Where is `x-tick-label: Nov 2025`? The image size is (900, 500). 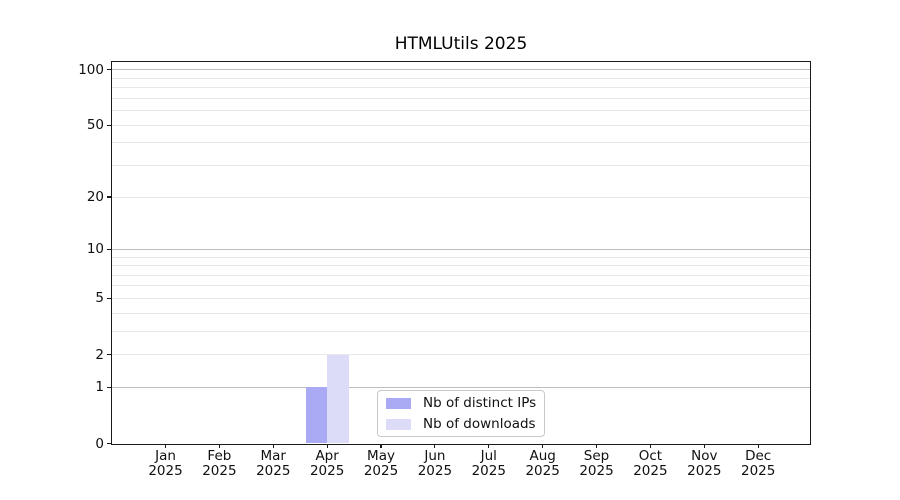 x-tick-label: Nov 2025 is located at coordinates (704, 463).